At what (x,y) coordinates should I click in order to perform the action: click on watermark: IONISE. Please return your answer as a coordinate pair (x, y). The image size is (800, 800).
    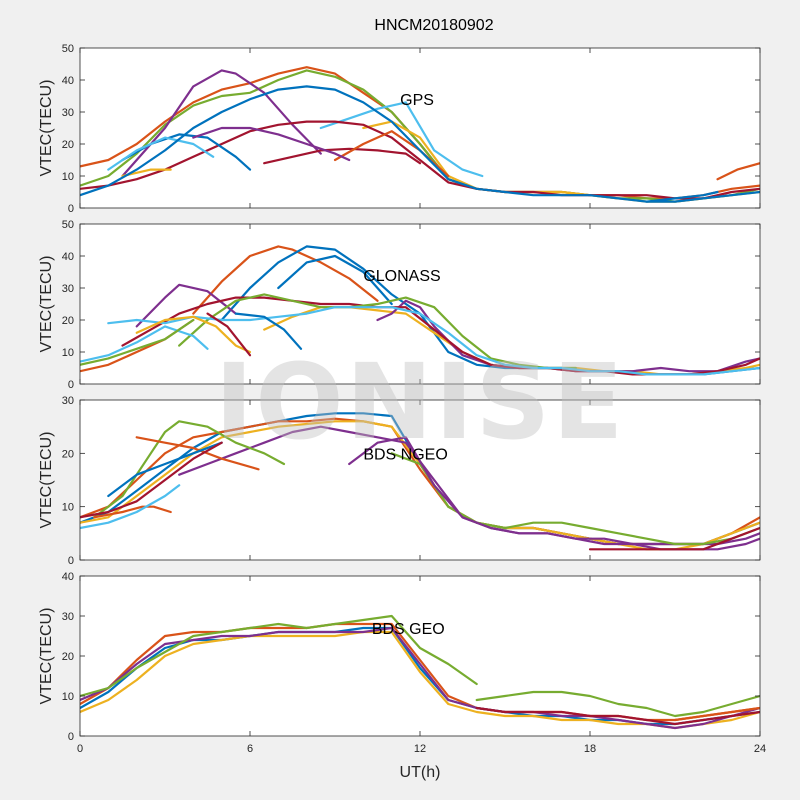
    Looking at the image, I should click on (420, 402).